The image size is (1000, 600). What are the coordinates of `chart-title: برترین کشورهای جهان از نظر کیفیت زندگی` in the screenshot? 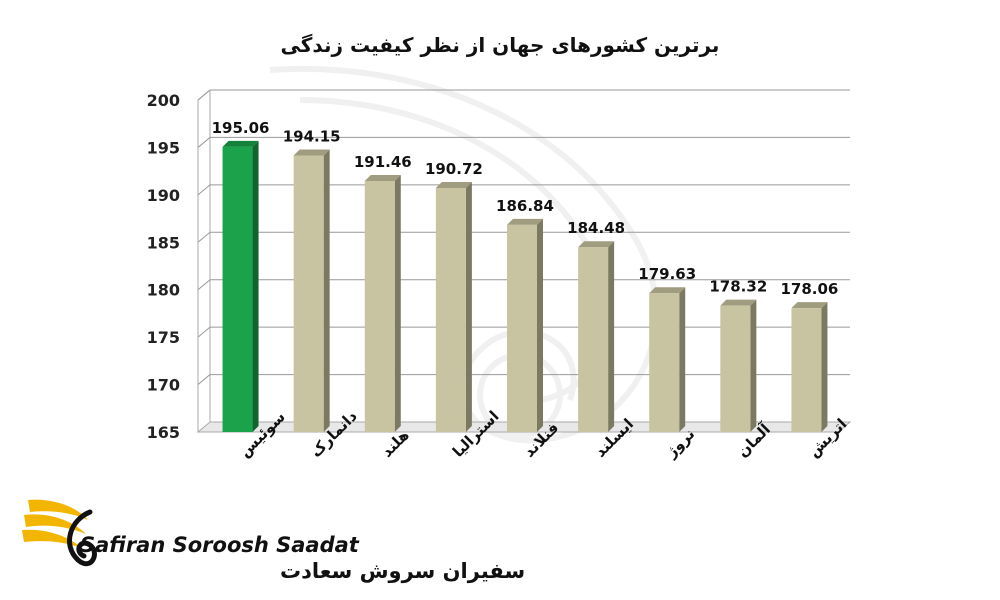 It's located at (500, 45).